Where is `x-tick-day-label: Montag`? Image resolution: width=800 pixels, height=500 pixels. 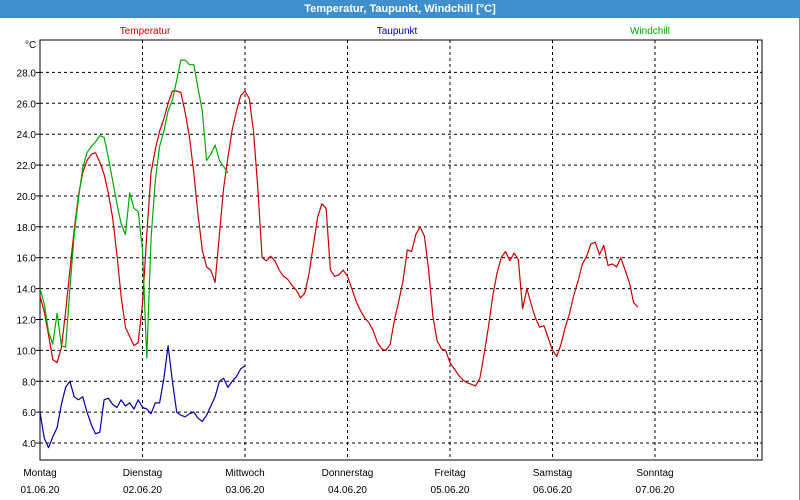
x-tick-day-label: Montag is located at coordinates (39, 473).